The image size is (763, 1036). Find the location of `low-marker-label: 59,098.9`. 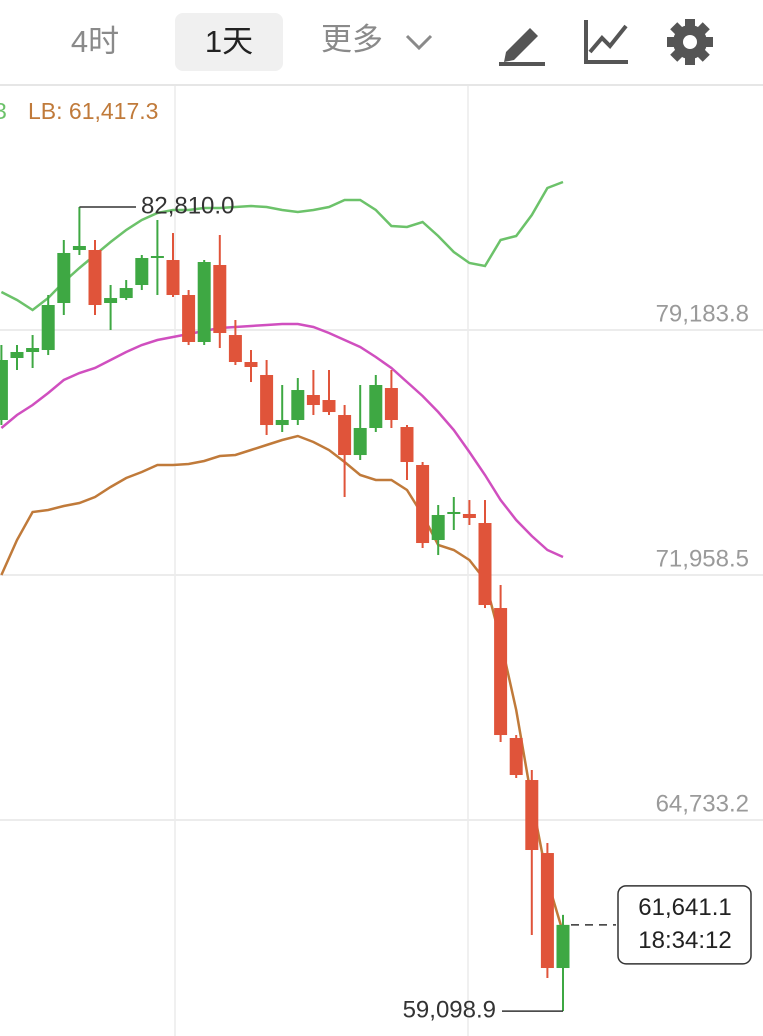

low-marker-label: 59,098.9 is located at coordinates (449, 1009).